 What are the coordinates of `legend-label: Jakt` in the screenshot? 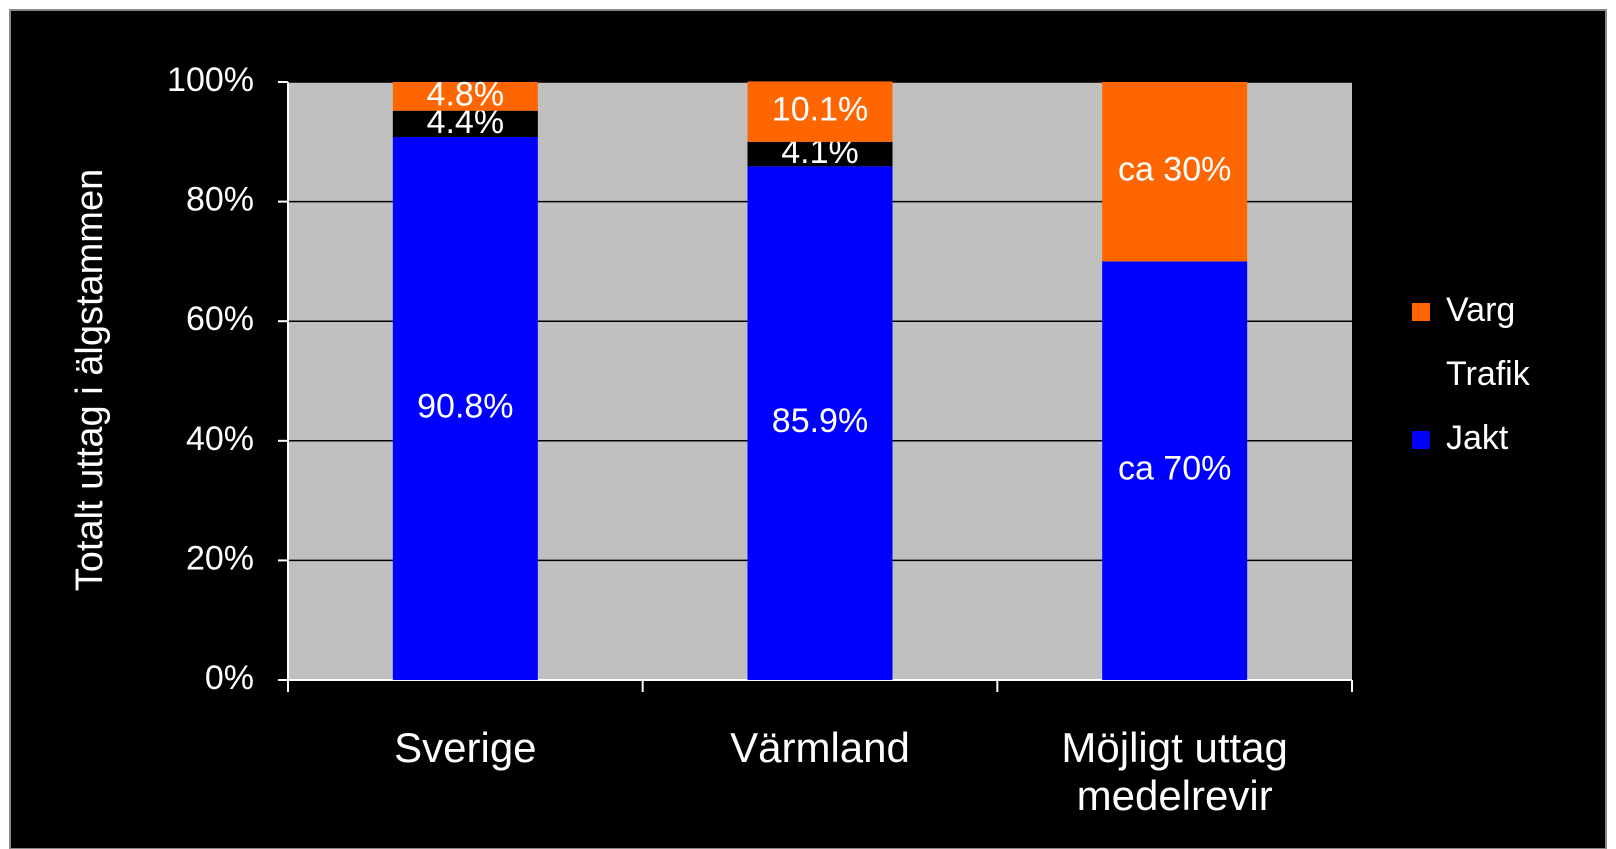 It's located at (1477, 438).